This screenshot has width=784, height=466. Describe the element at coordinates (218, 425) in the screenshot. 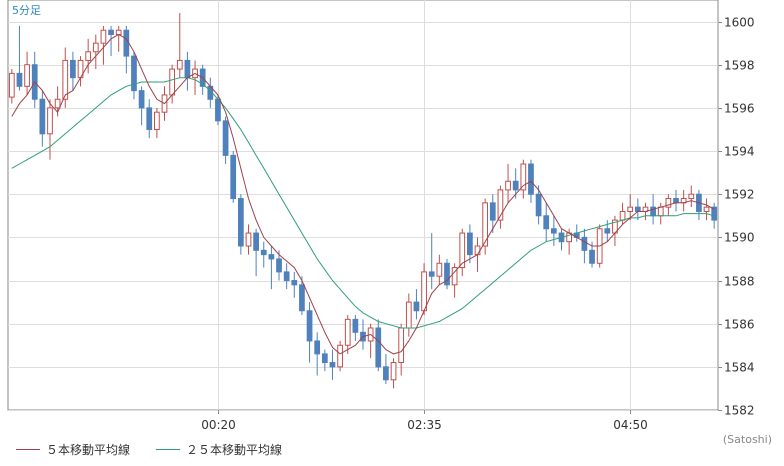

I see `x-tick-label: 00:20` at that location.